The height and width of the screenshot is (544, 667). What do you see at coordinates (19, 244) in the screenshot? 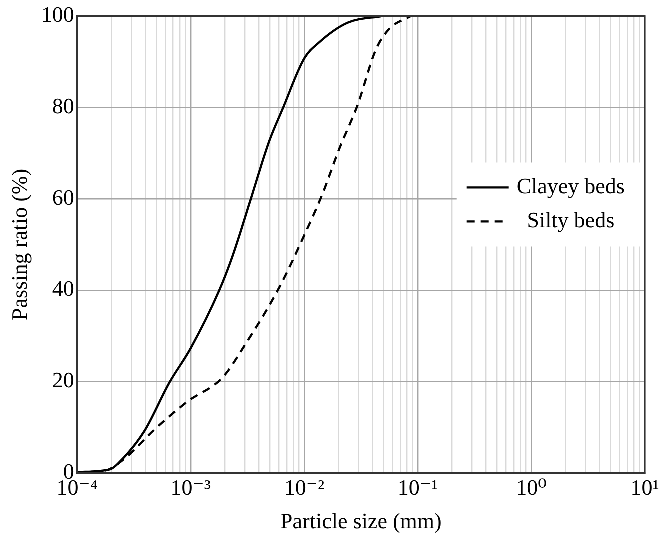
I see `y-axis-title: Passing ratio (%)` at bounding box center [19, 244].